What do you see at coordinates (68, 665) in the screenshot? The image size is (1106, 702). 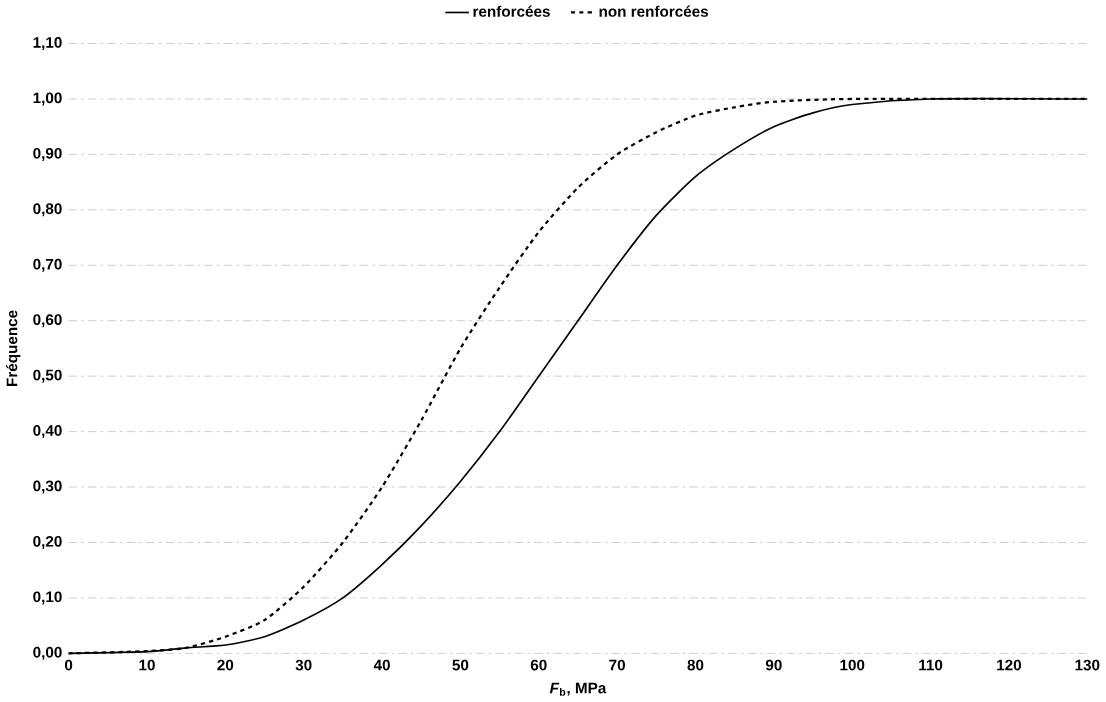 I see `x-tick-label: 0` at bounding box center [68, 665].